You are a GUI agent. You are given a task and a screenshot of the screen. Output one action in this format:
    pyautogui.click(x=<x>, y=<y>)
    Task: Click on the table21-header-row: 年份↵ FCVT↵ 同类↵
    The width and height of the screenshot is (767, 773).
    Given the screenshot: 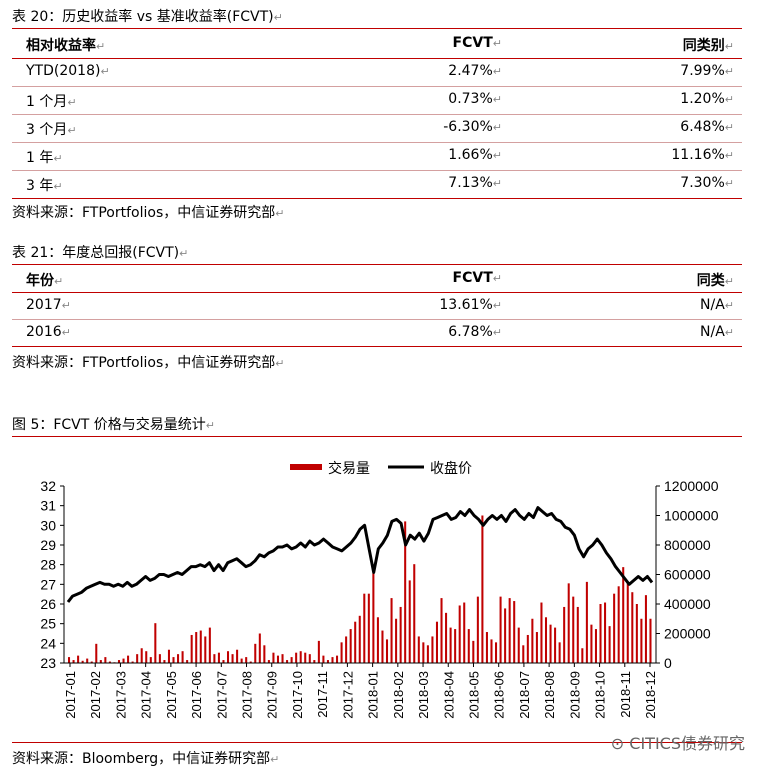 What is the action you would take?
    pyautogui.click(x=377, y=280)
    